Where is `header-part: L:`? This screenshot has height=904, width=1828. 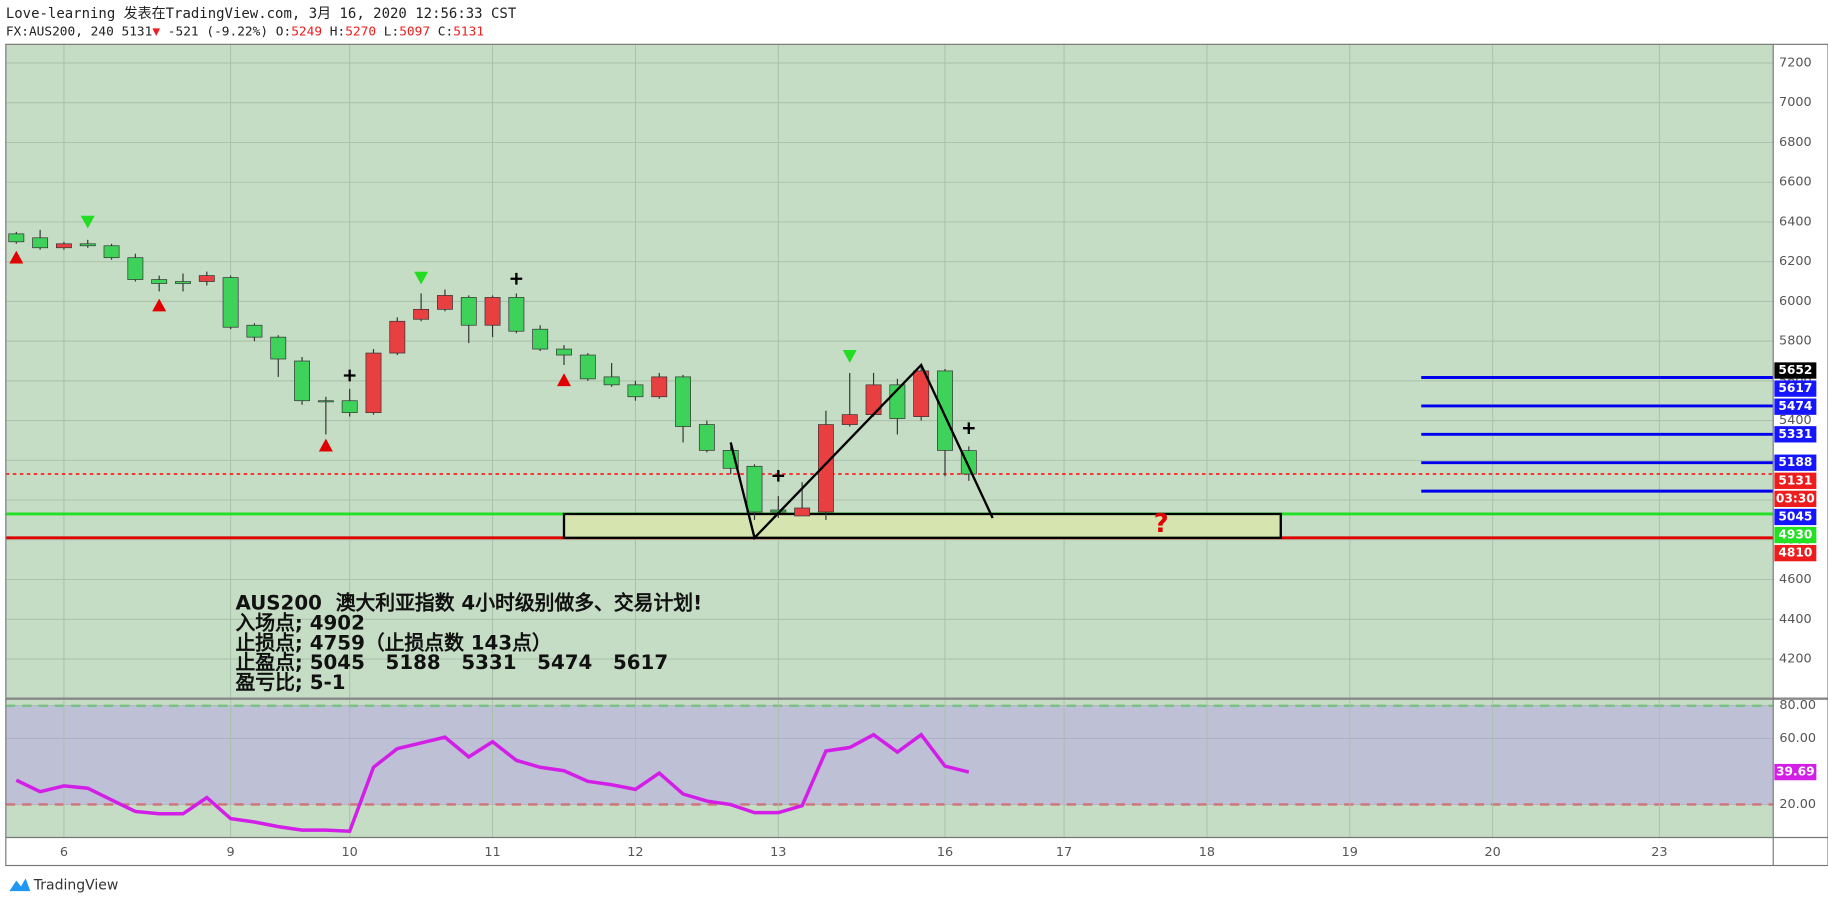 header-part: L: is located at coordinates (391, 31).